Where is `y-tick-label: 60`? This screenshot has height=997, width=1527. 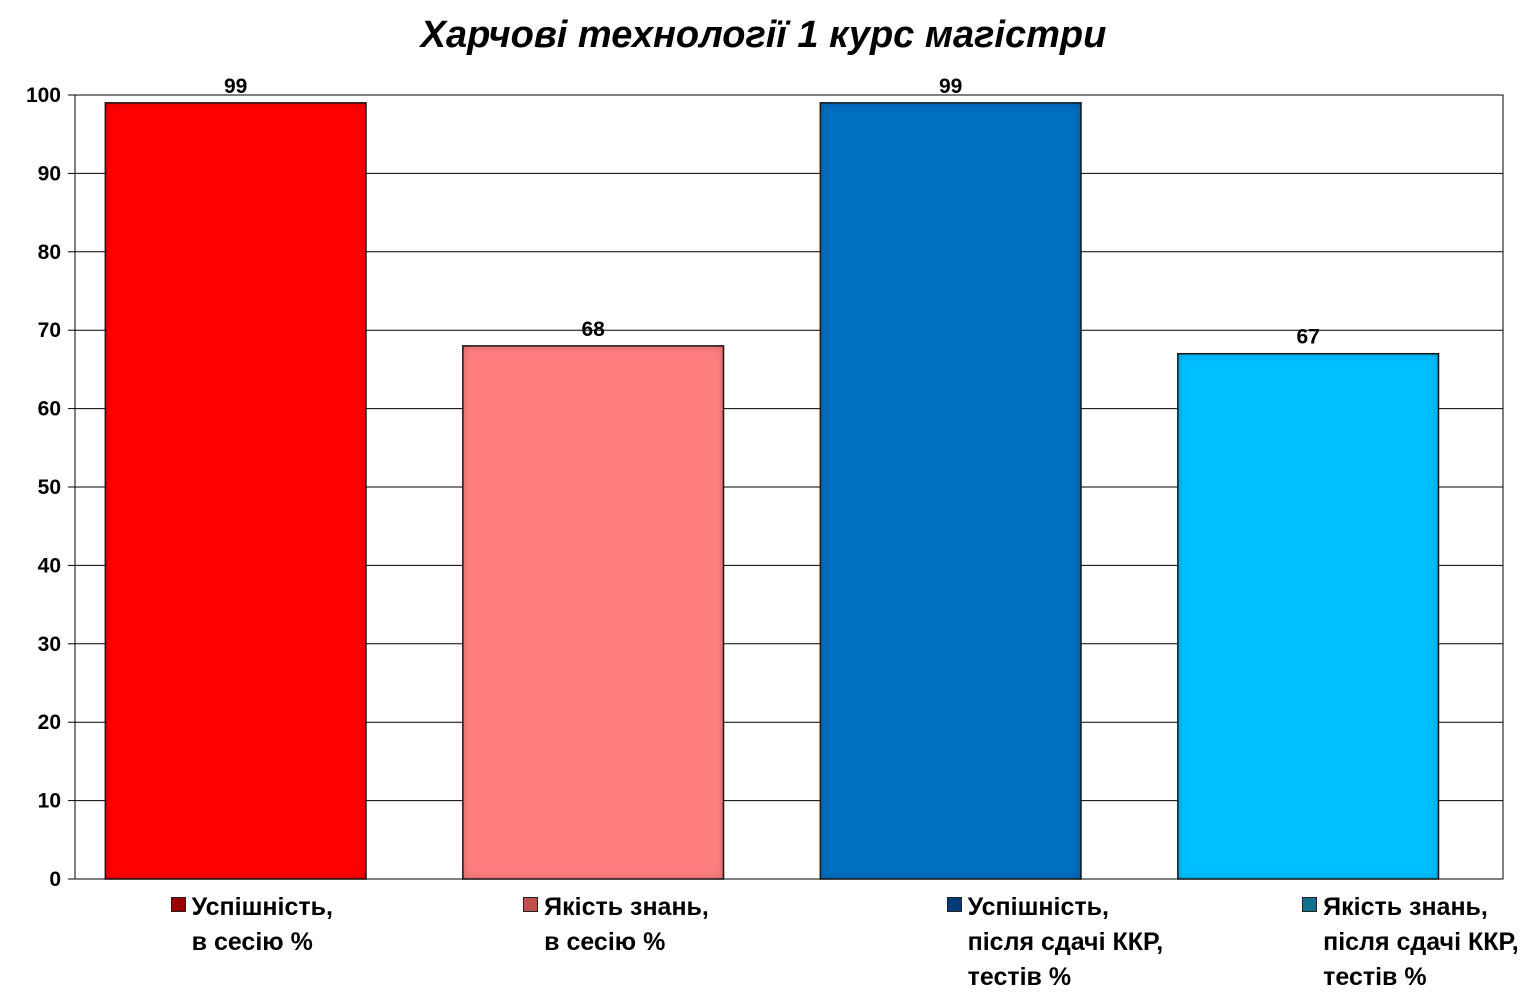
y-tick-label: 60 is located at coordinates (49, 409).